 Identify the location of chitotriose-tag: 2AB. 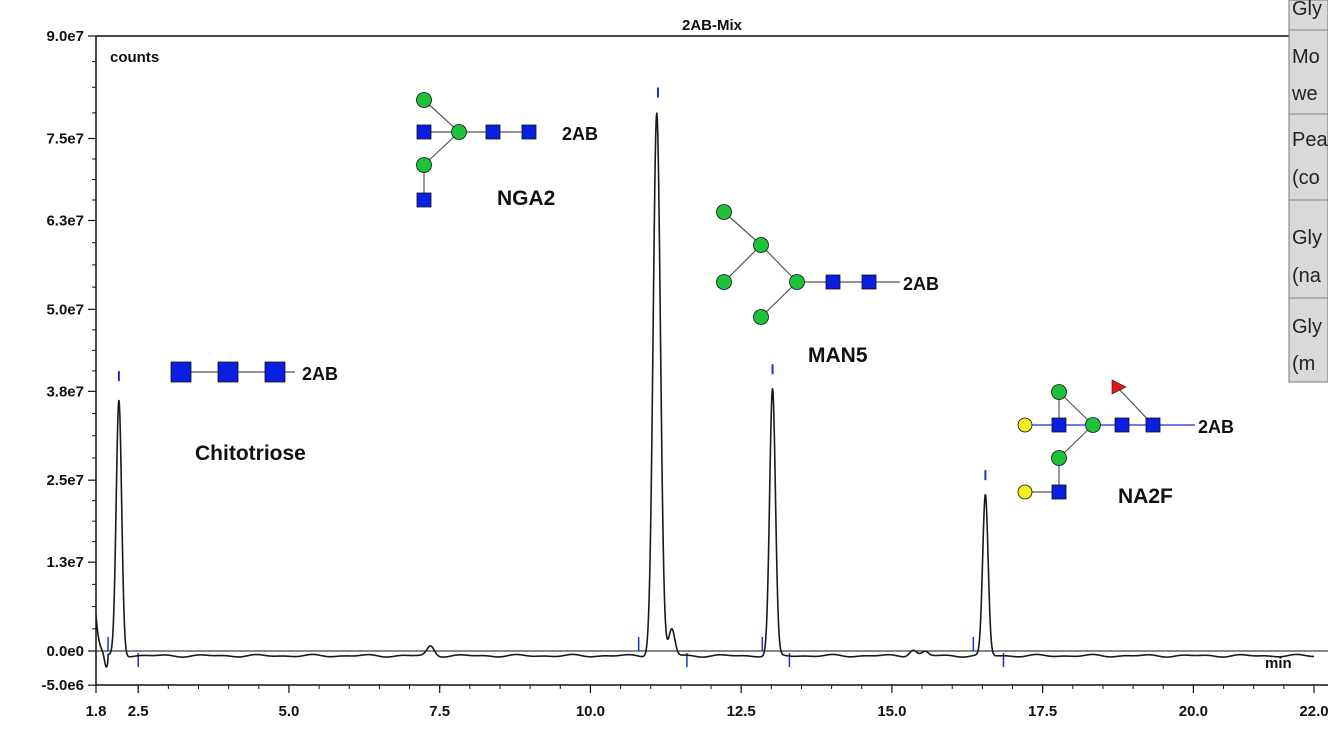
(320, 374).